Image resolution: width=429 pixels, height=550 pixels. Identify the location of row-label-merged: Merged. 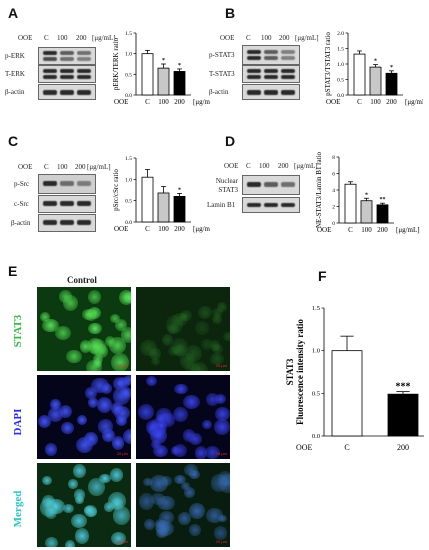
(18, 509).